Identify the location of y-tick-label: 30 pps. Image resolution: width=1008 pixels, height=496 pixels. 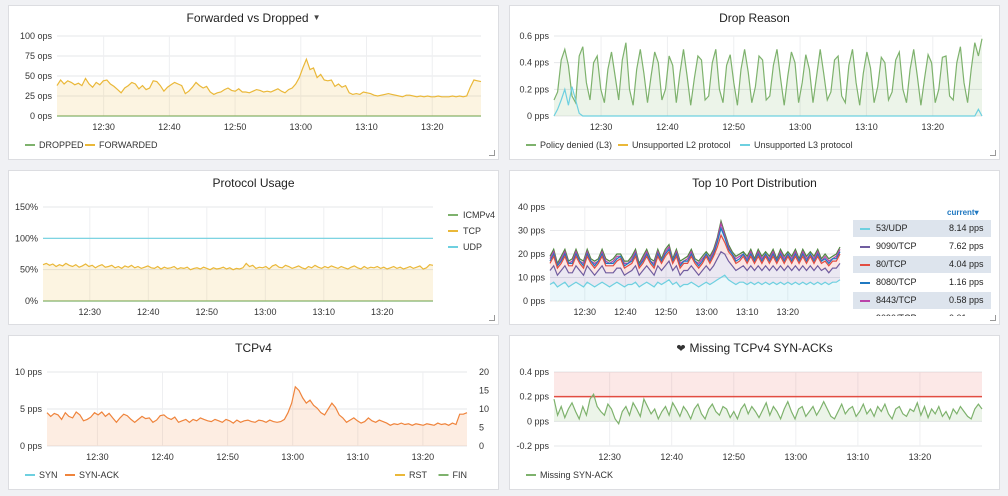
(532, 231).